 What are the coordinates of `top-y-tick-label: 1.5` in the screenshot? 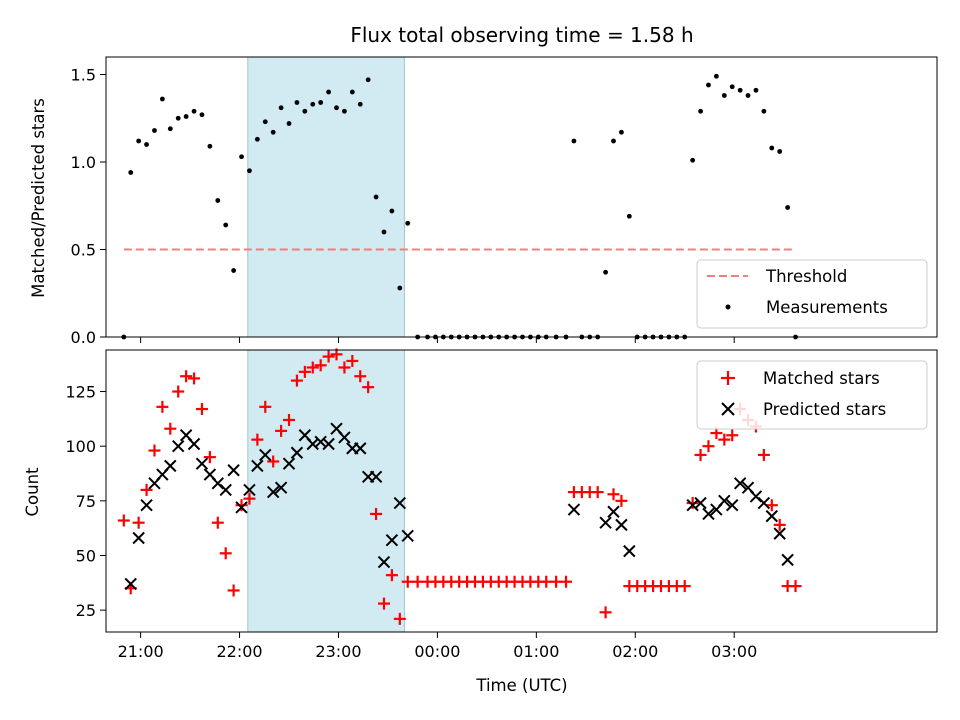 It's located at (83, 75).